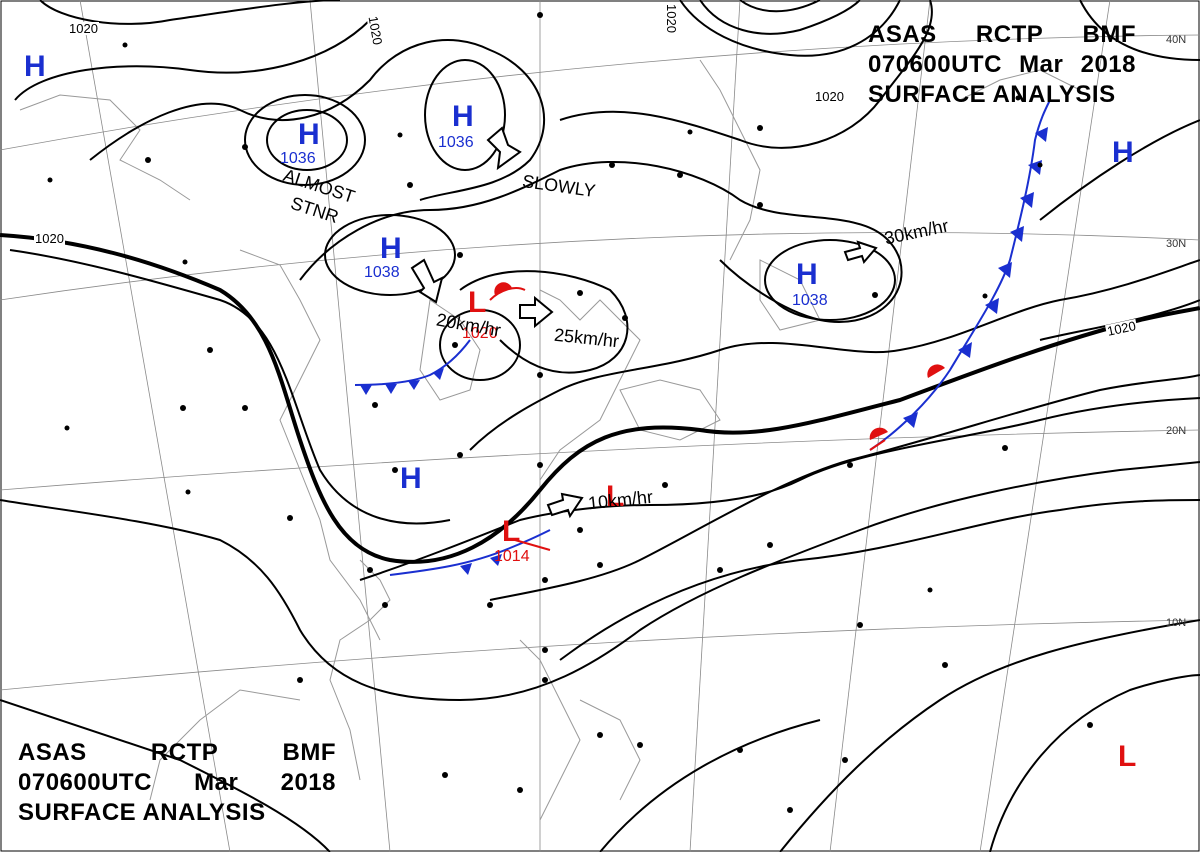 This screenshot has height=852, width=1200. What do you see at coordinates (412, 367) in the screenshot?
I see `cold-front-west` at bounding box center [412, 367].